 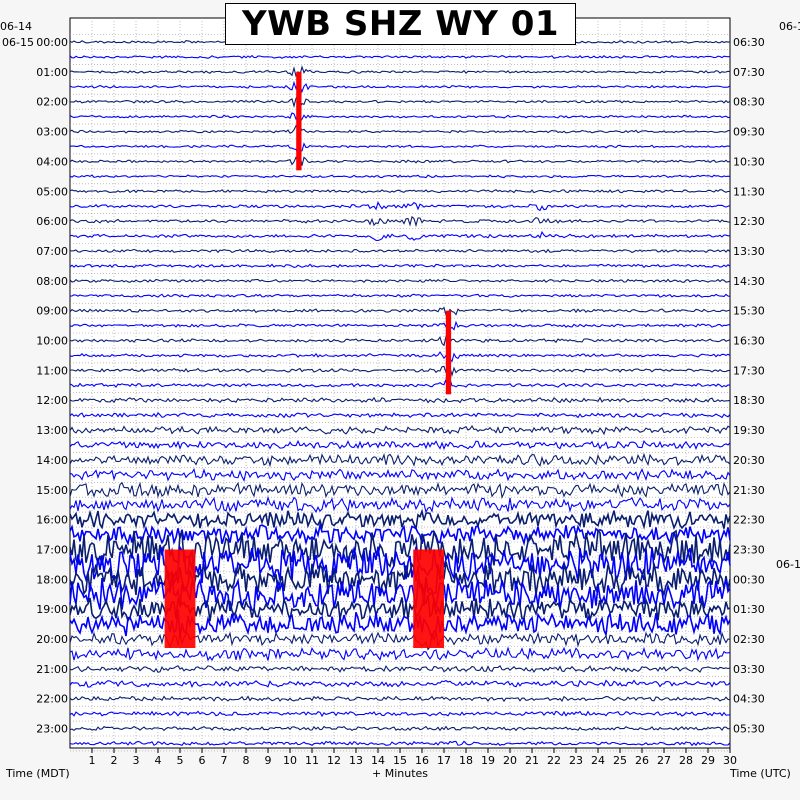 I want to click on left-hour-label: 13:00, so click(x=52, y=430).